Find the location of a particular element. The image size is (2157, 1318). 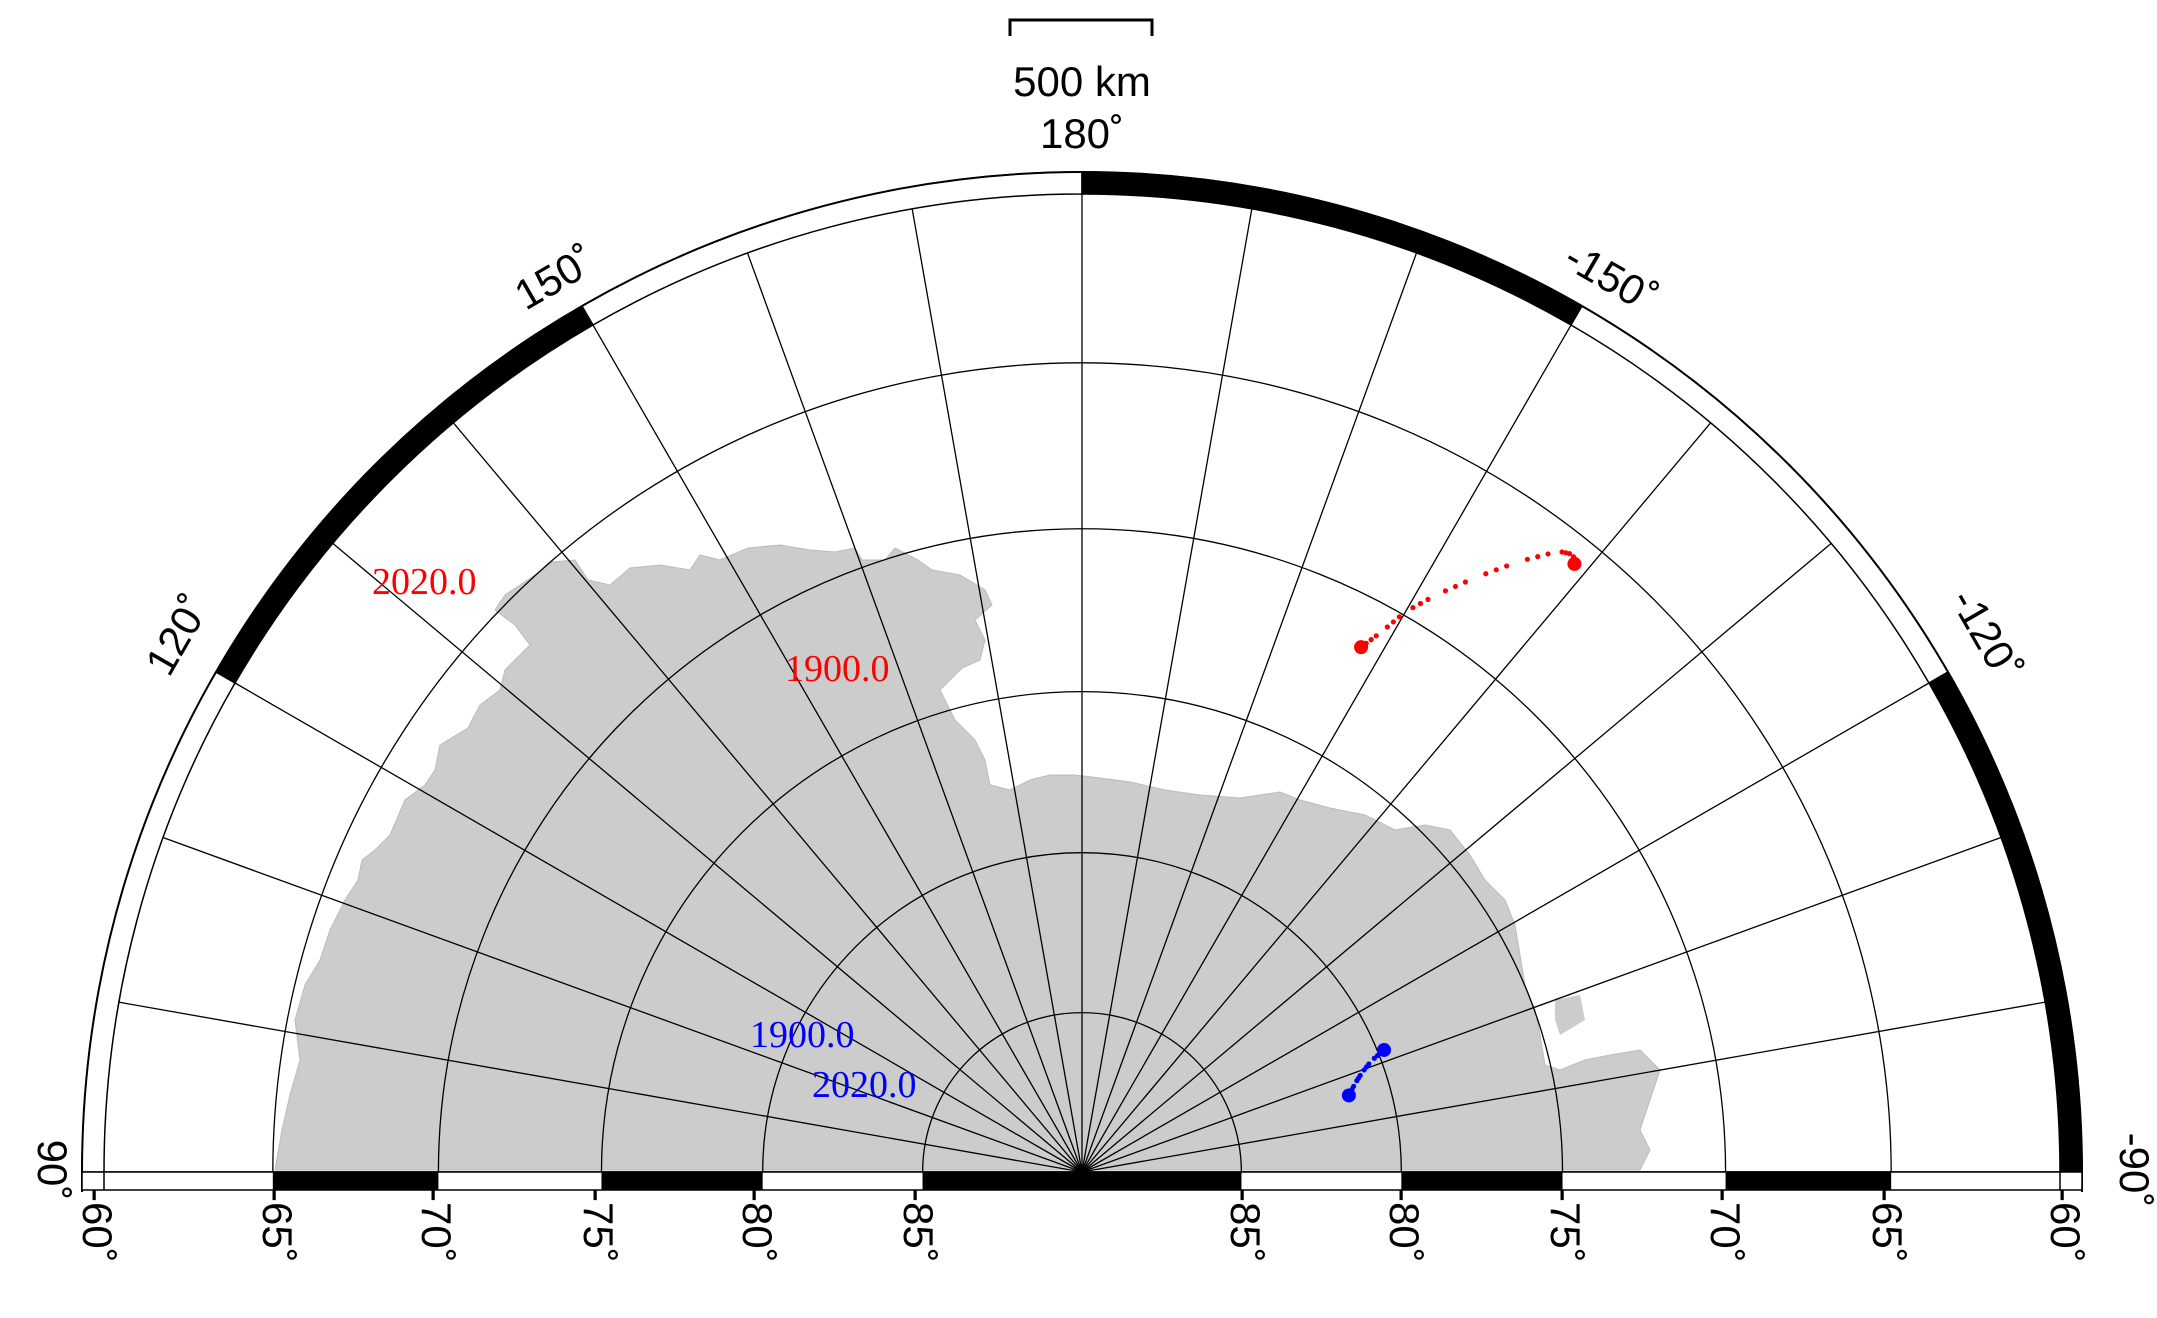

red-track-start-label: 1900.0 is located at coordinates (837, 669).